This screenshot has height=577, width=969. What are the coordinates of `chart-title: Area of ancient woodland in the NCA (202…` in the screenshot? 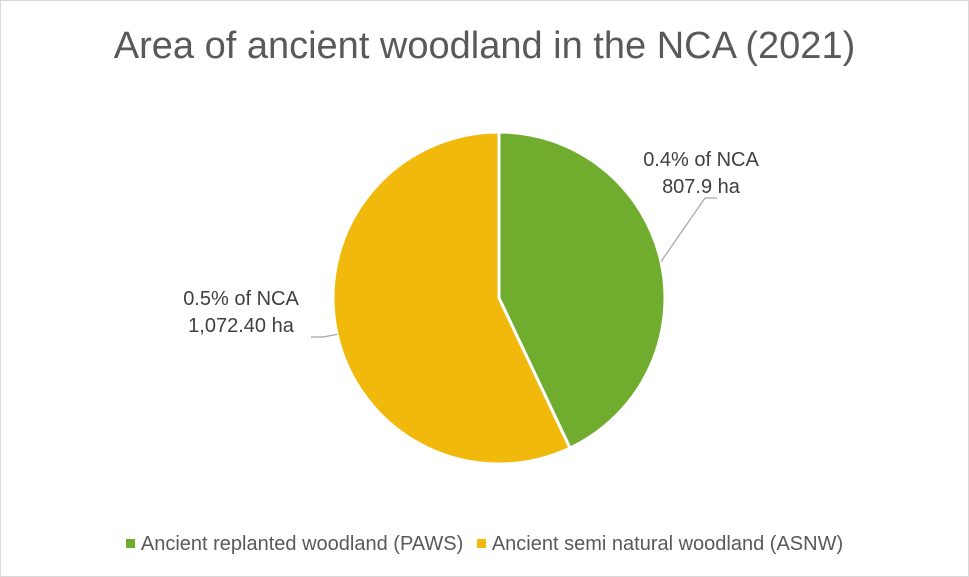 It's located at (484, 46).